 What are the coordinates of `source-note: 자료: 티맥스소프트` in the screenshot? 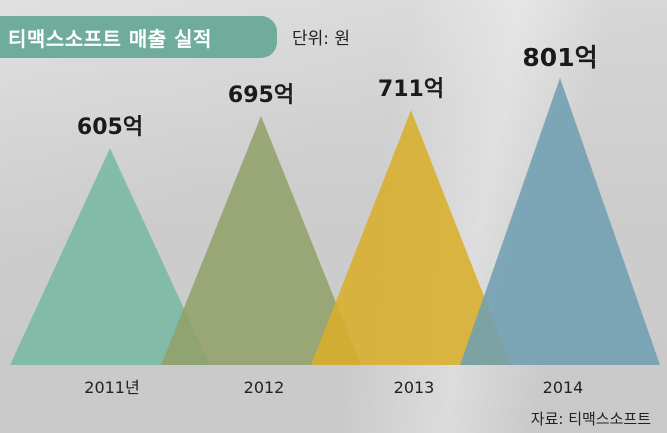 It's located at (590, 419).